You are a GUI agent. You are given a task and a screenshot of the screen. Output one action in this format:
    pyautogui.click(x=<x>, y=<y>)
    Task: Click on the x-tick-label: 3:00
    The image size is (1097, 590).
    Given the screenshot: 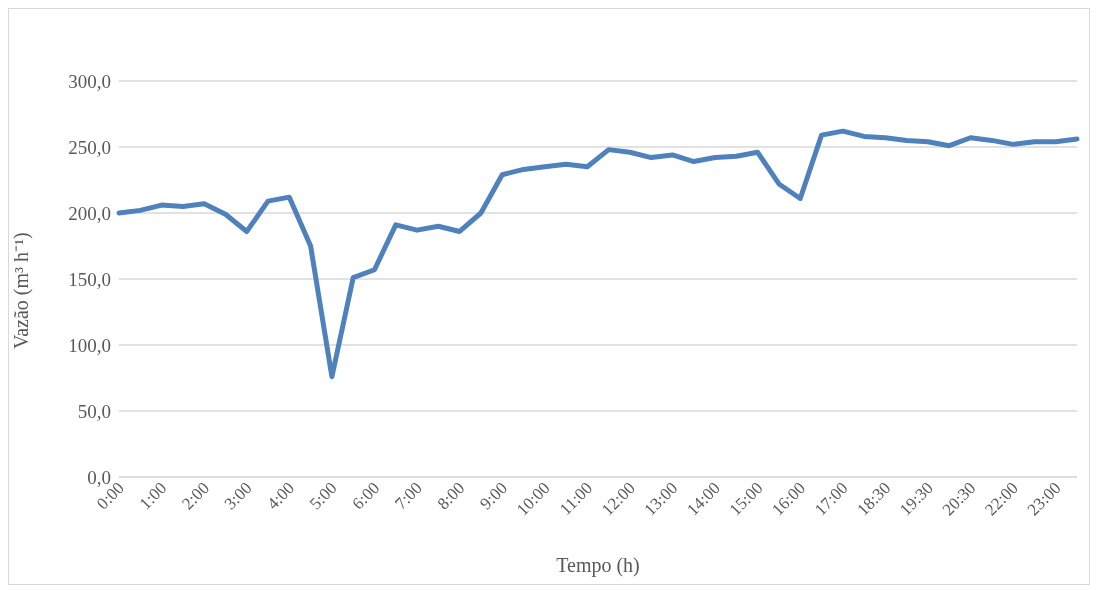 What is the action you would take?
    pyautogui.click(x=238, y=496)
    